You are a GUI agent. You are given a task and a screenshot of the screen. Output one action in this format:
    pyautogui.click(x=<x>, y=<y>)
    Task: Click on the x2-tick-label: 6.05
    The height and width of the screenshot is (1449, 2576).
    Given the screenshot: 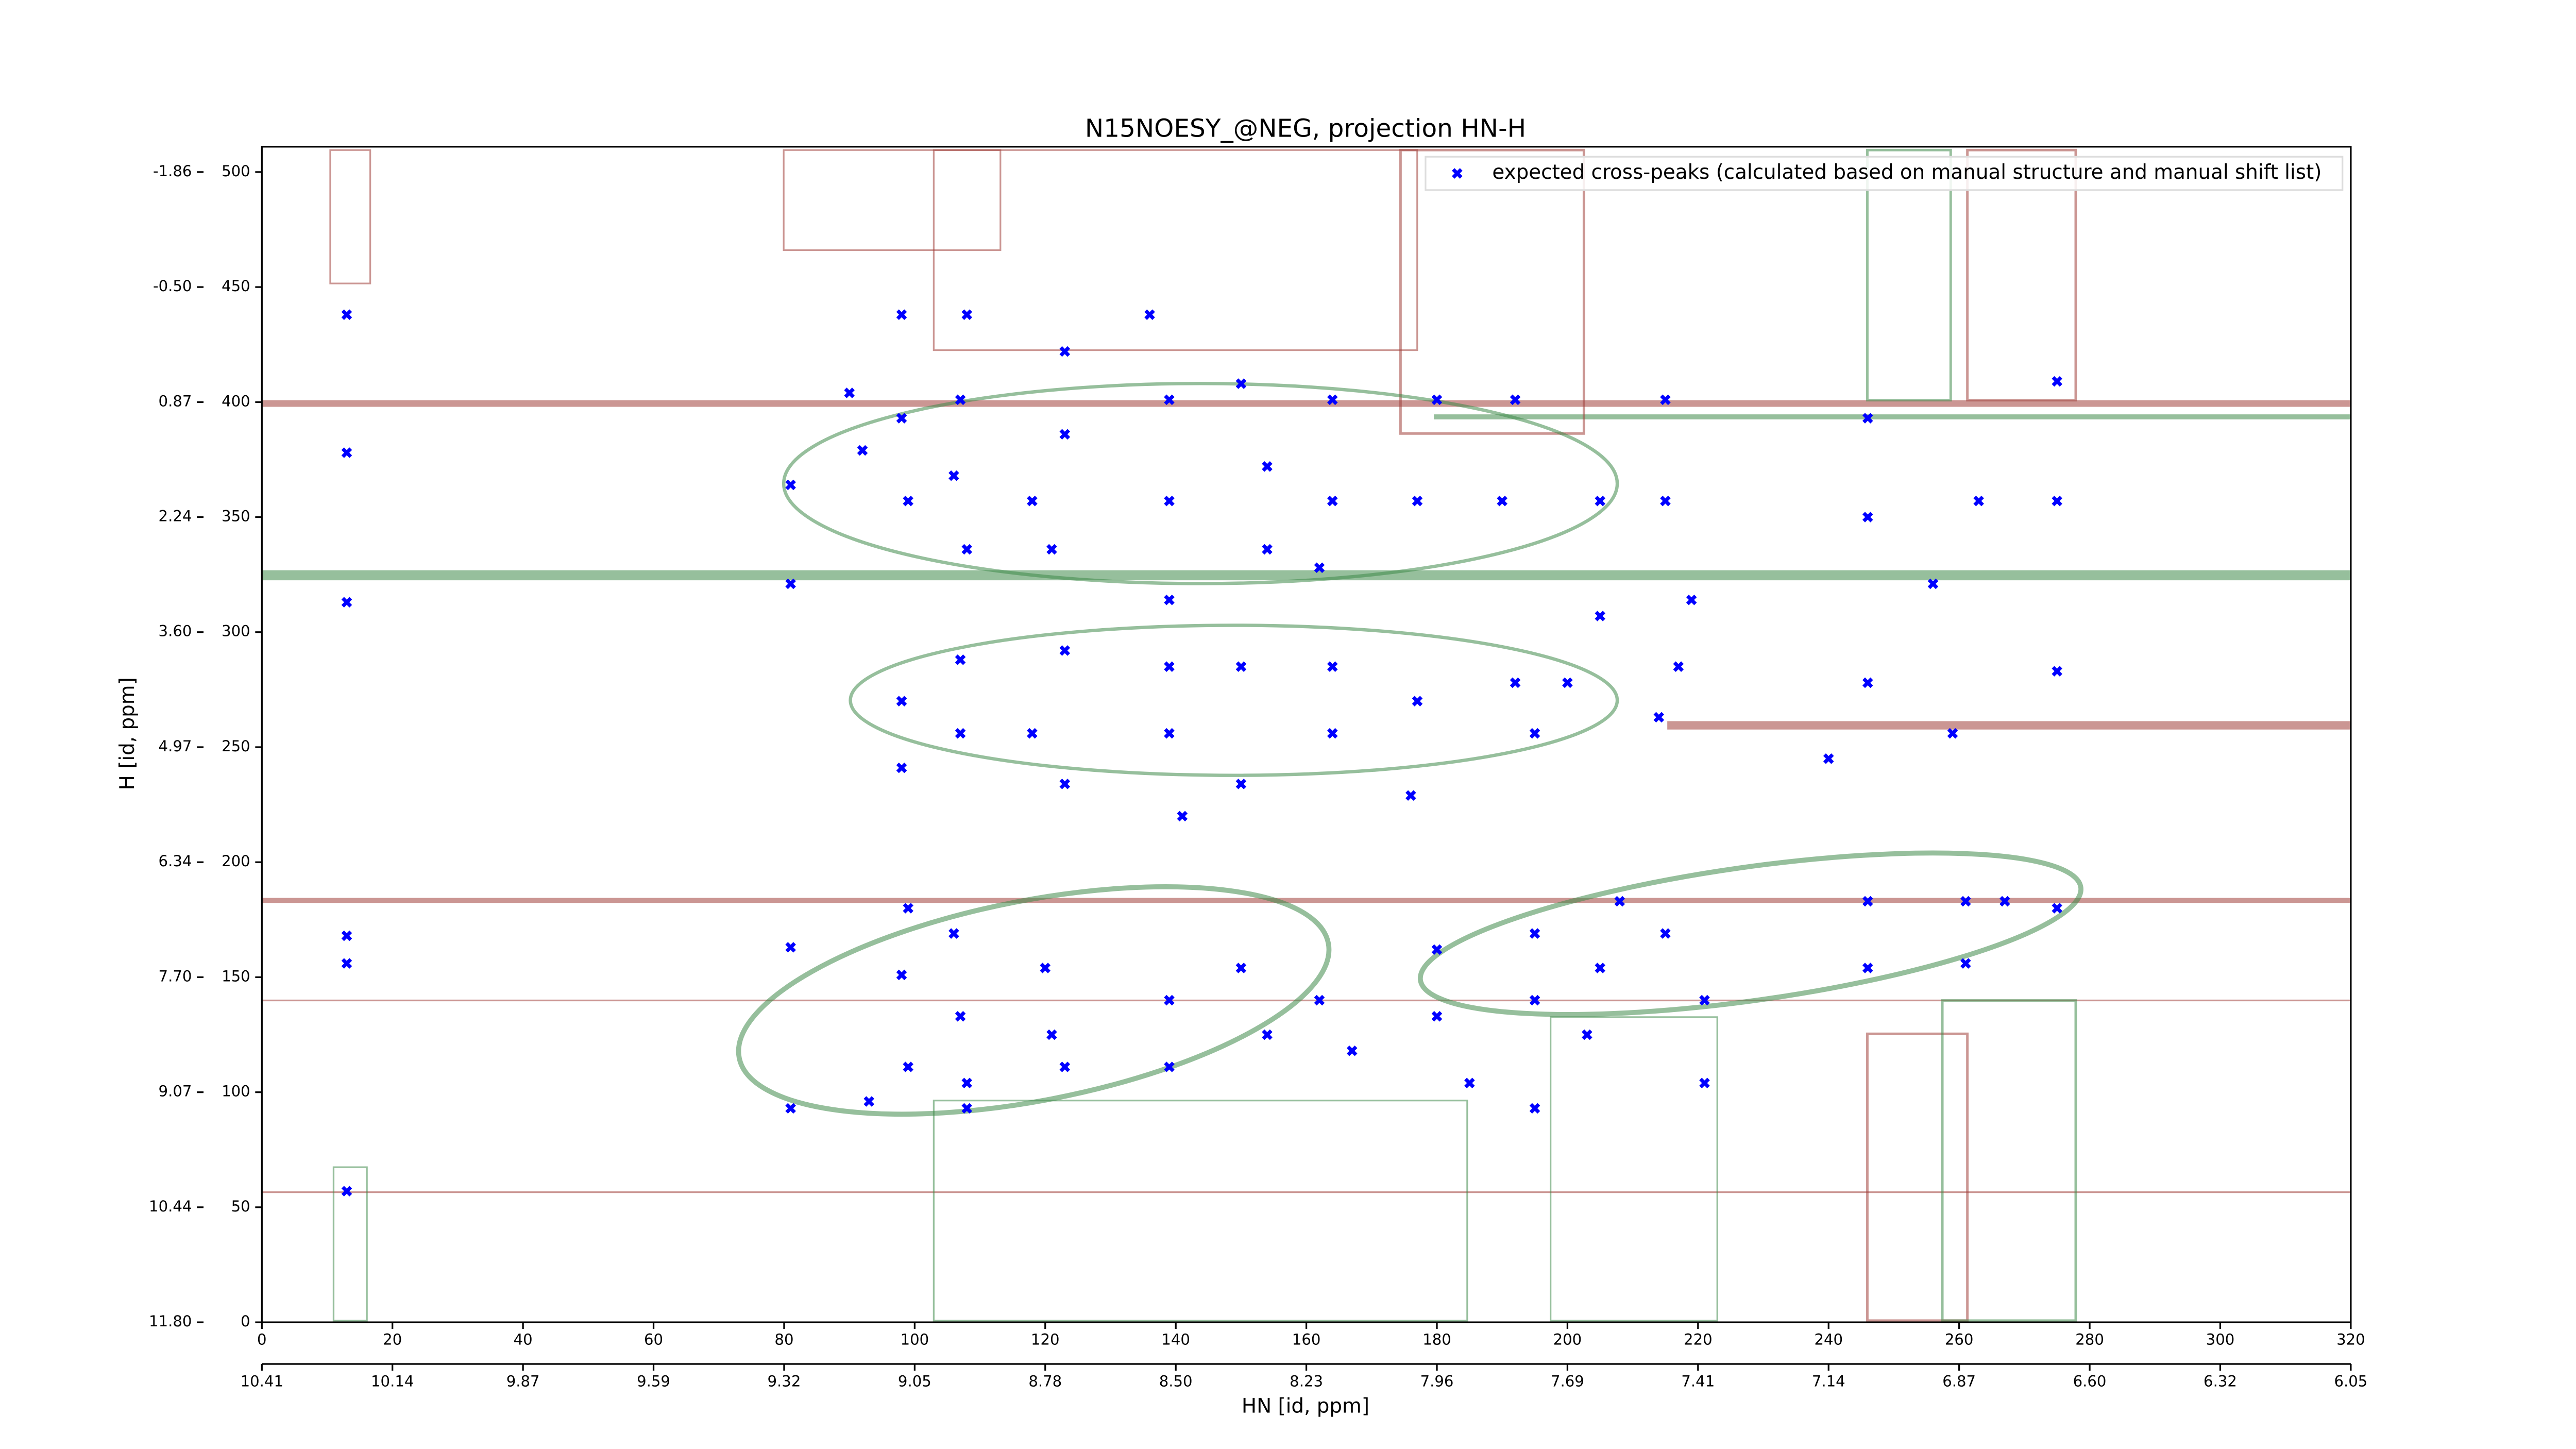 What is the action you would take?
    pyautogui.click(x=2350, y=1381)
    